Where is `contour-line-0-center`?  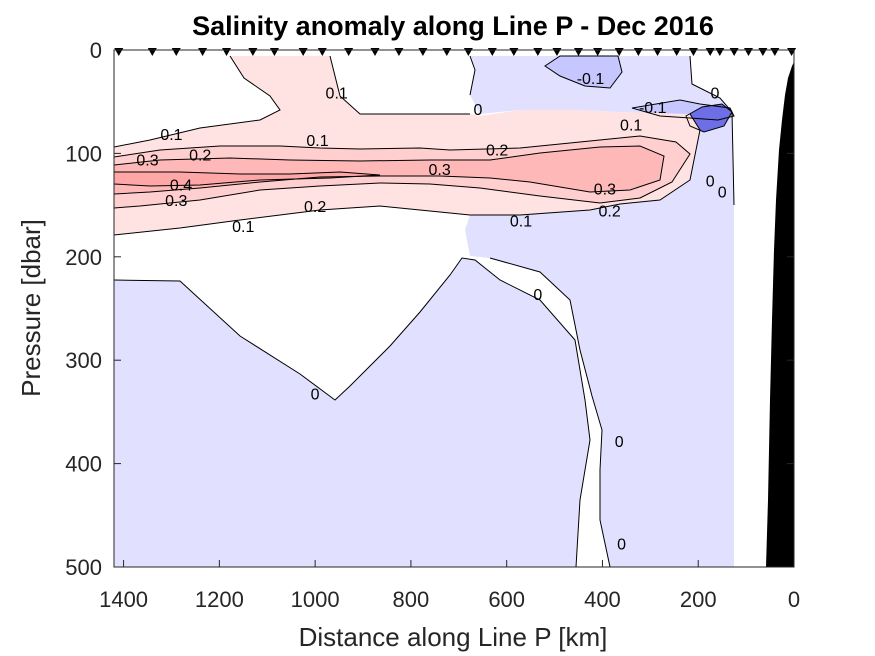
contour-line-0-center is located at coordinates (402, 85).